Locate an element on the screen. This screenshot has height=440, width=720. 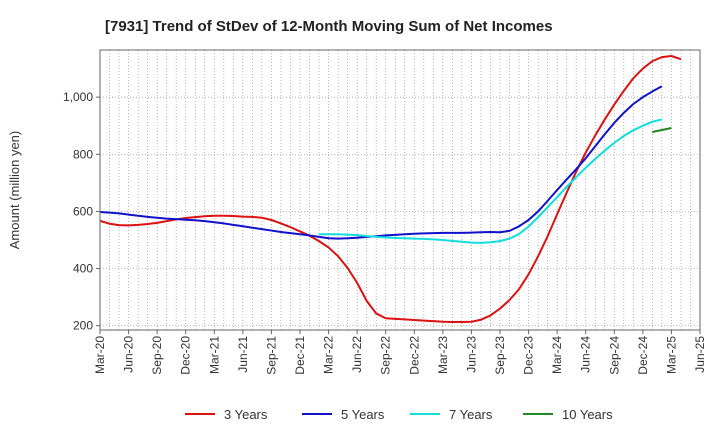
x-tick-label: Sep-22 is located at coordinates (386, 355).